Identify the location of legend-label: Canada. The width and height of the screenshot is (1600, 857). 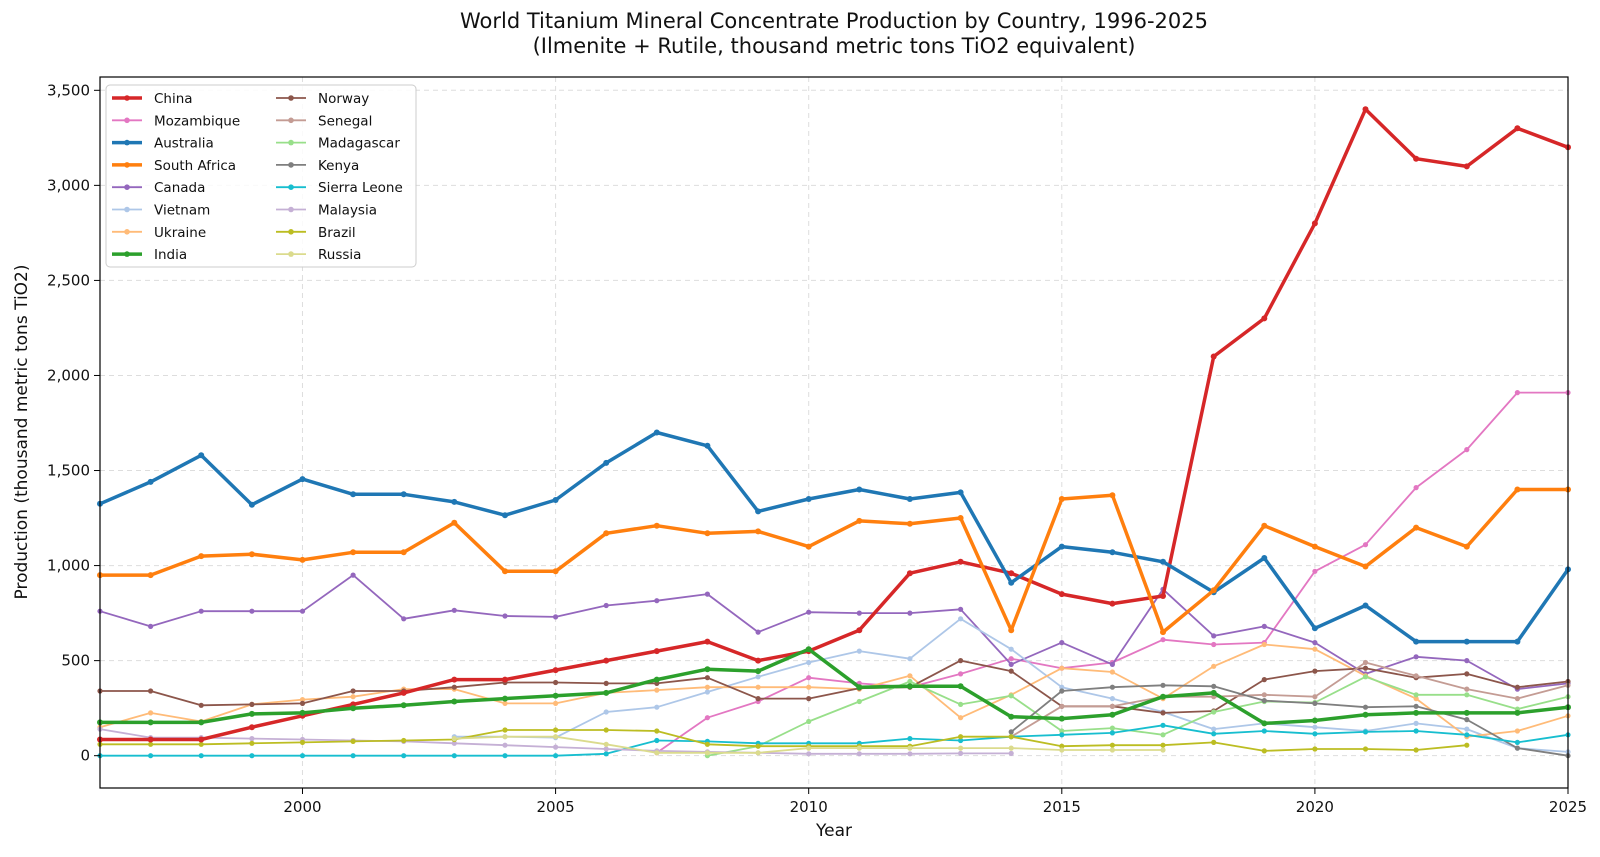
(179, 188).